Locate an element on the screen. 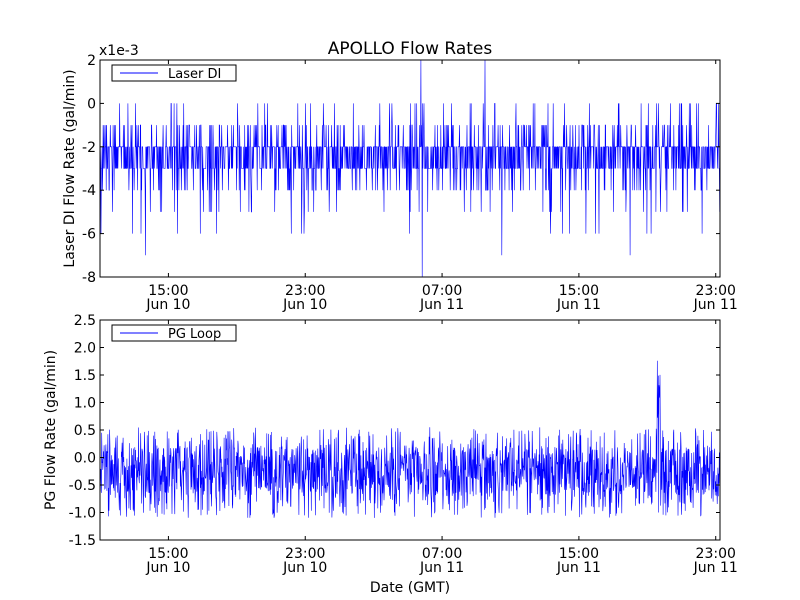 This screenshot has height=600, width=800. legend: PG Loop is located at coordinates (174, 333).